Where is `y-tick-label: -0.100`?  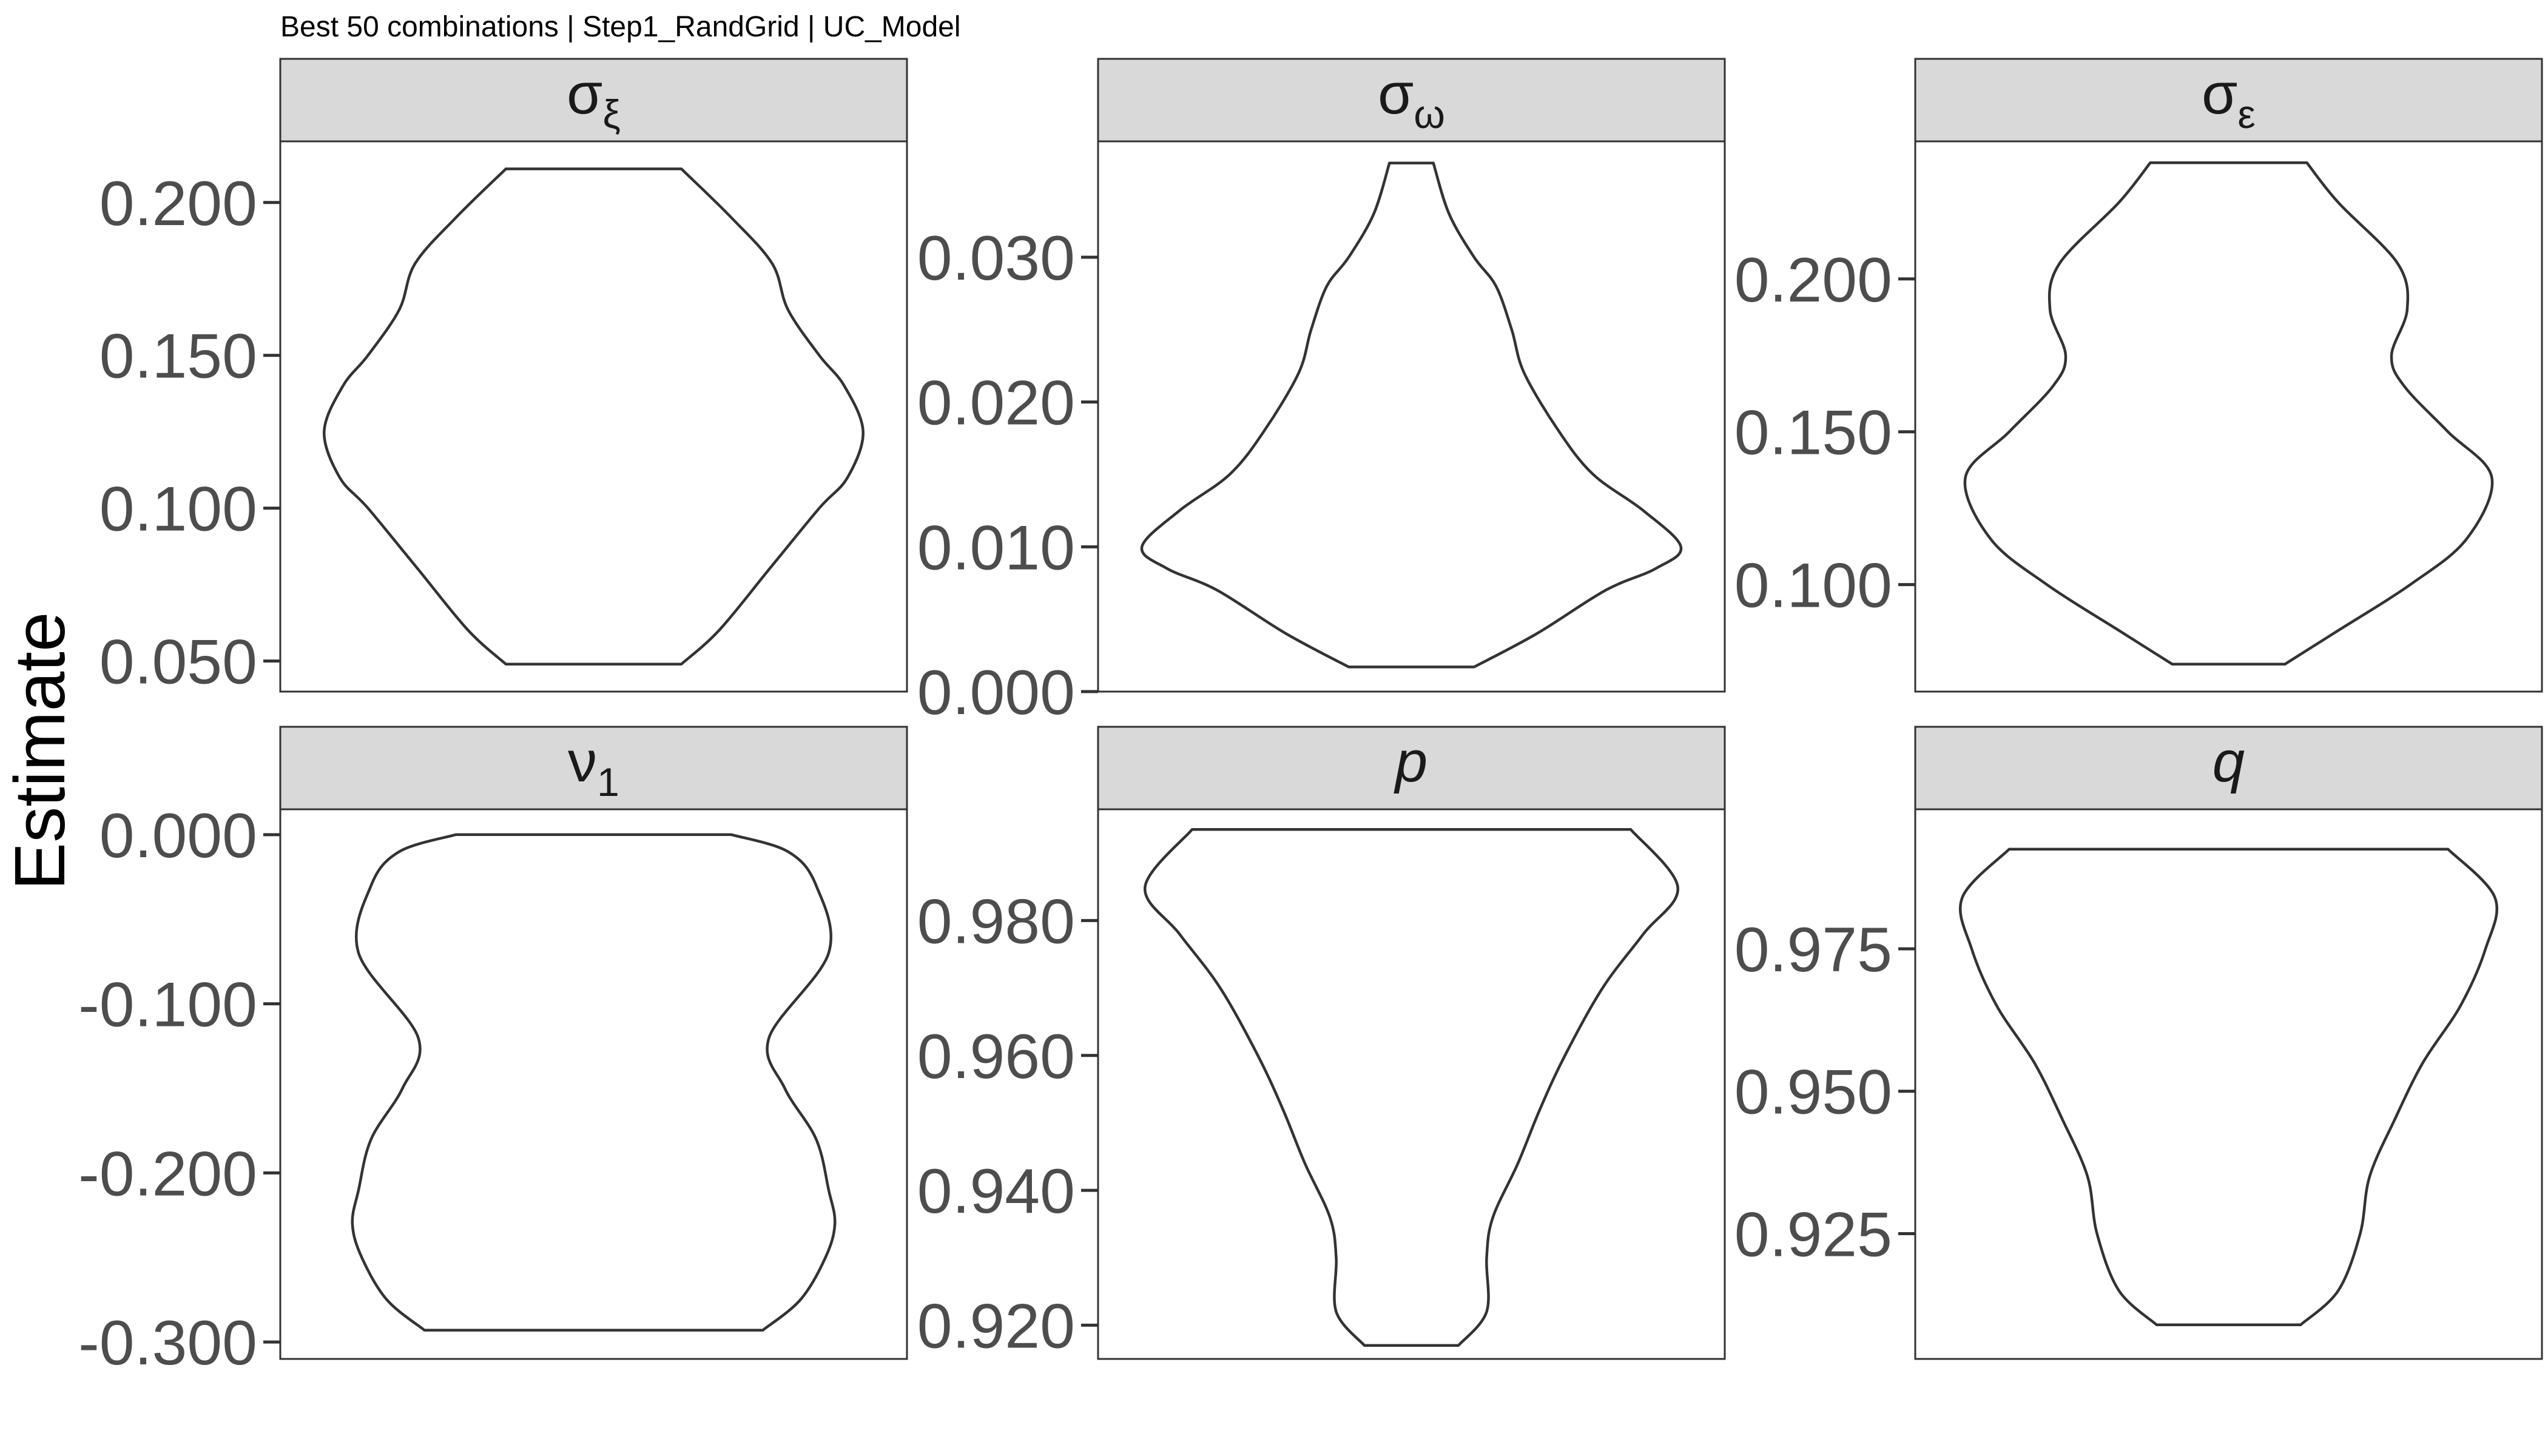
y-tick-label: -0.100 is located at coordinates (167, 1005).